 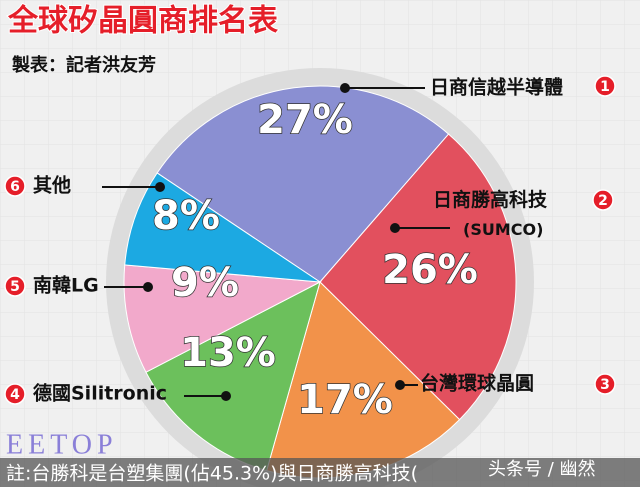 What do you see at coordinates (83, 65) in the screenshot?
I see `chart-subtitle: 製表：記者洪友芳` at bounding box center [83, 65].